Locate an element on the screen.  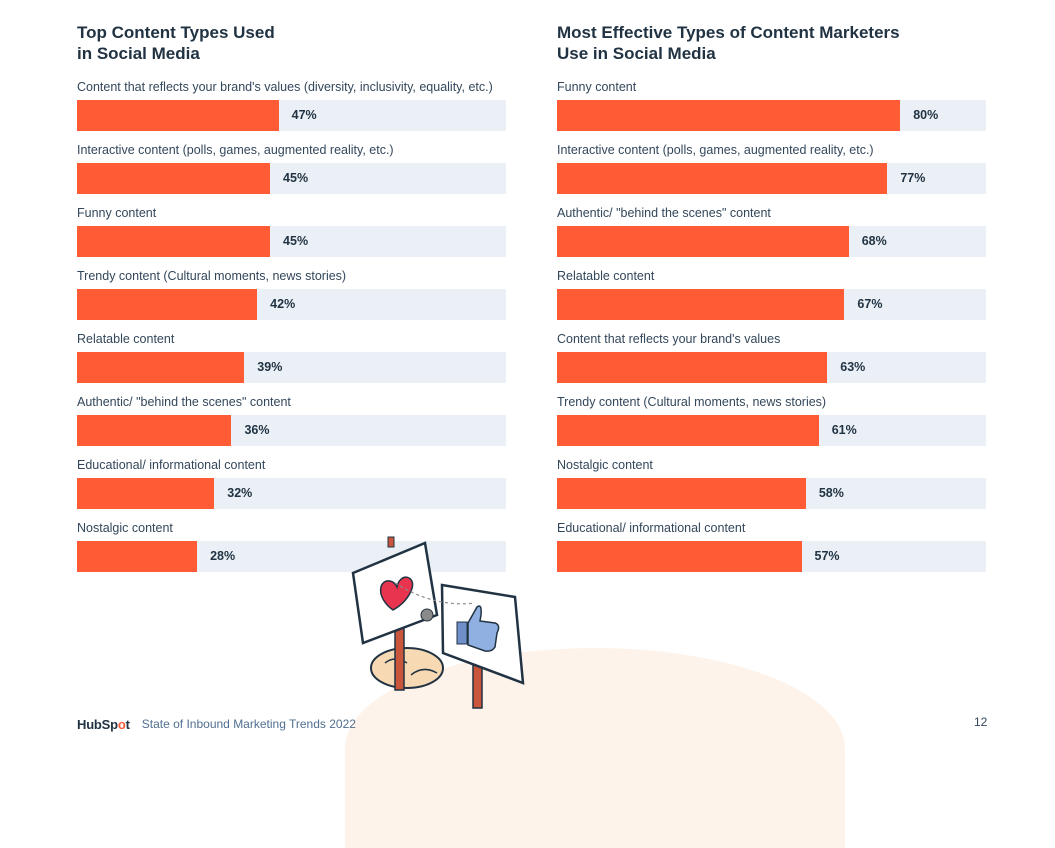
bar-track: 77% is located at coordinates (771, 178).